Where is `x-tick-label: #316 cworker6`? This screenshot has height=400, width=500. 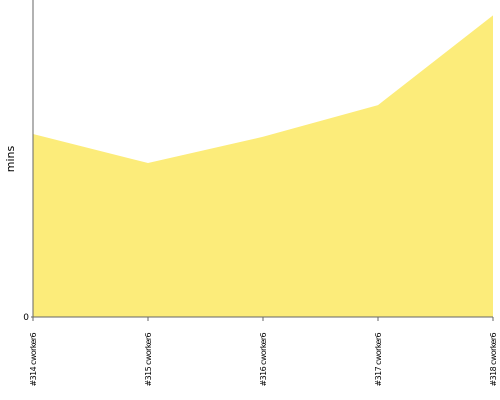
x-tick-label: #316 cworker6 is located at coordinates (263, 360).